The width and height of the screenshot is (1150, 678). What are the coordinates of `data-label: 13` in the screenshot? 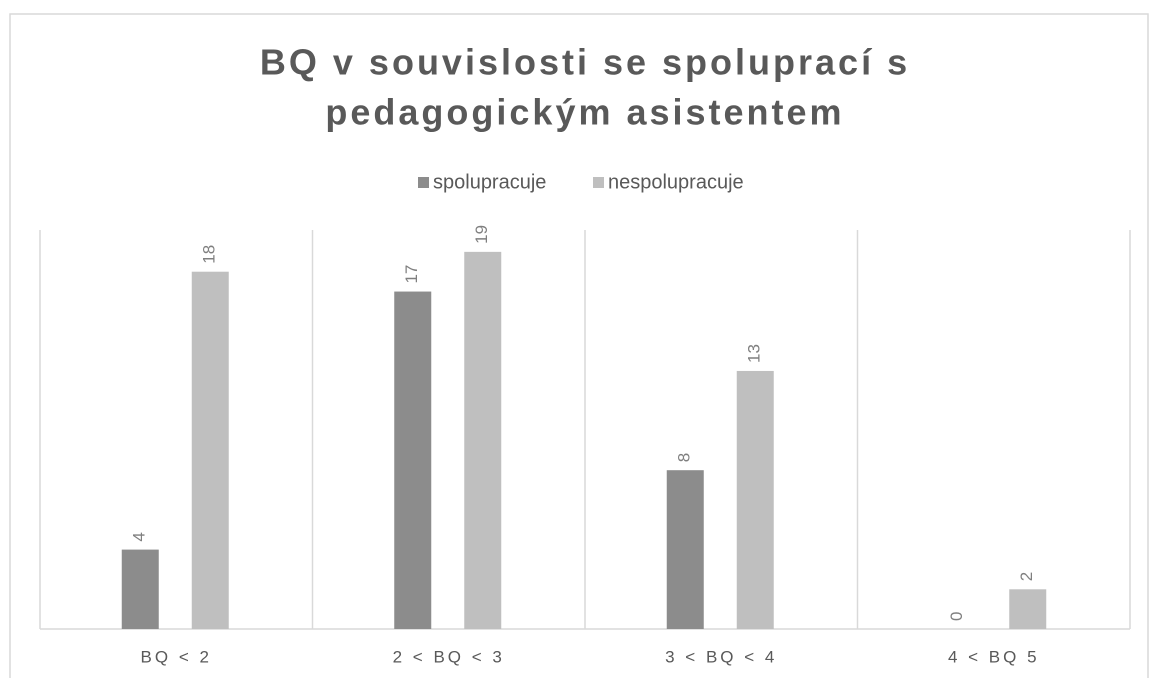 It's located at (754, 353).